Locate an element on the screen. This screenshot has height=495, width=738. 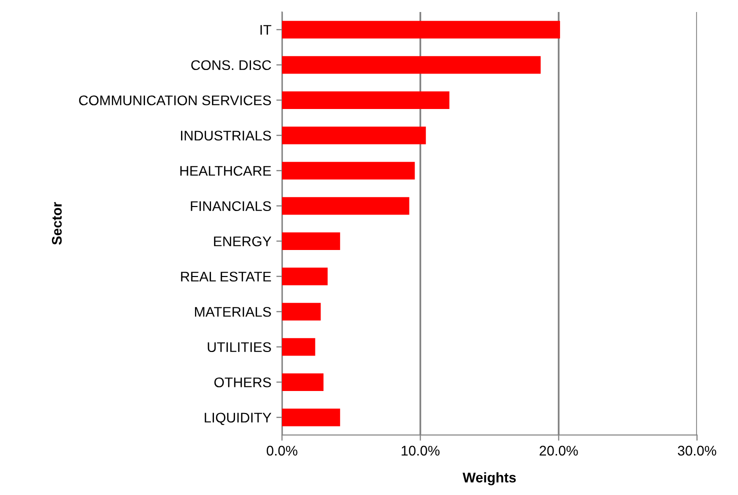
x-axis-title: Weights is located at coordinates (489, 479).